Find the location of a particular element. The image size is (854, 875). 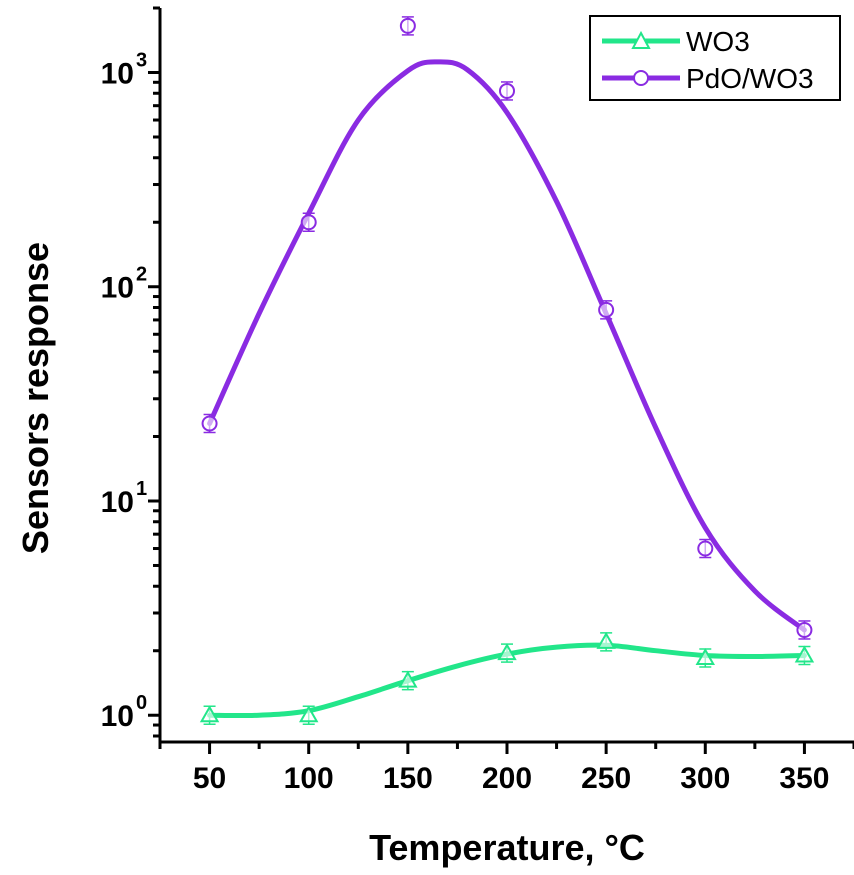

y-tick-exponent: 2 is located at coordinates (141, 275).